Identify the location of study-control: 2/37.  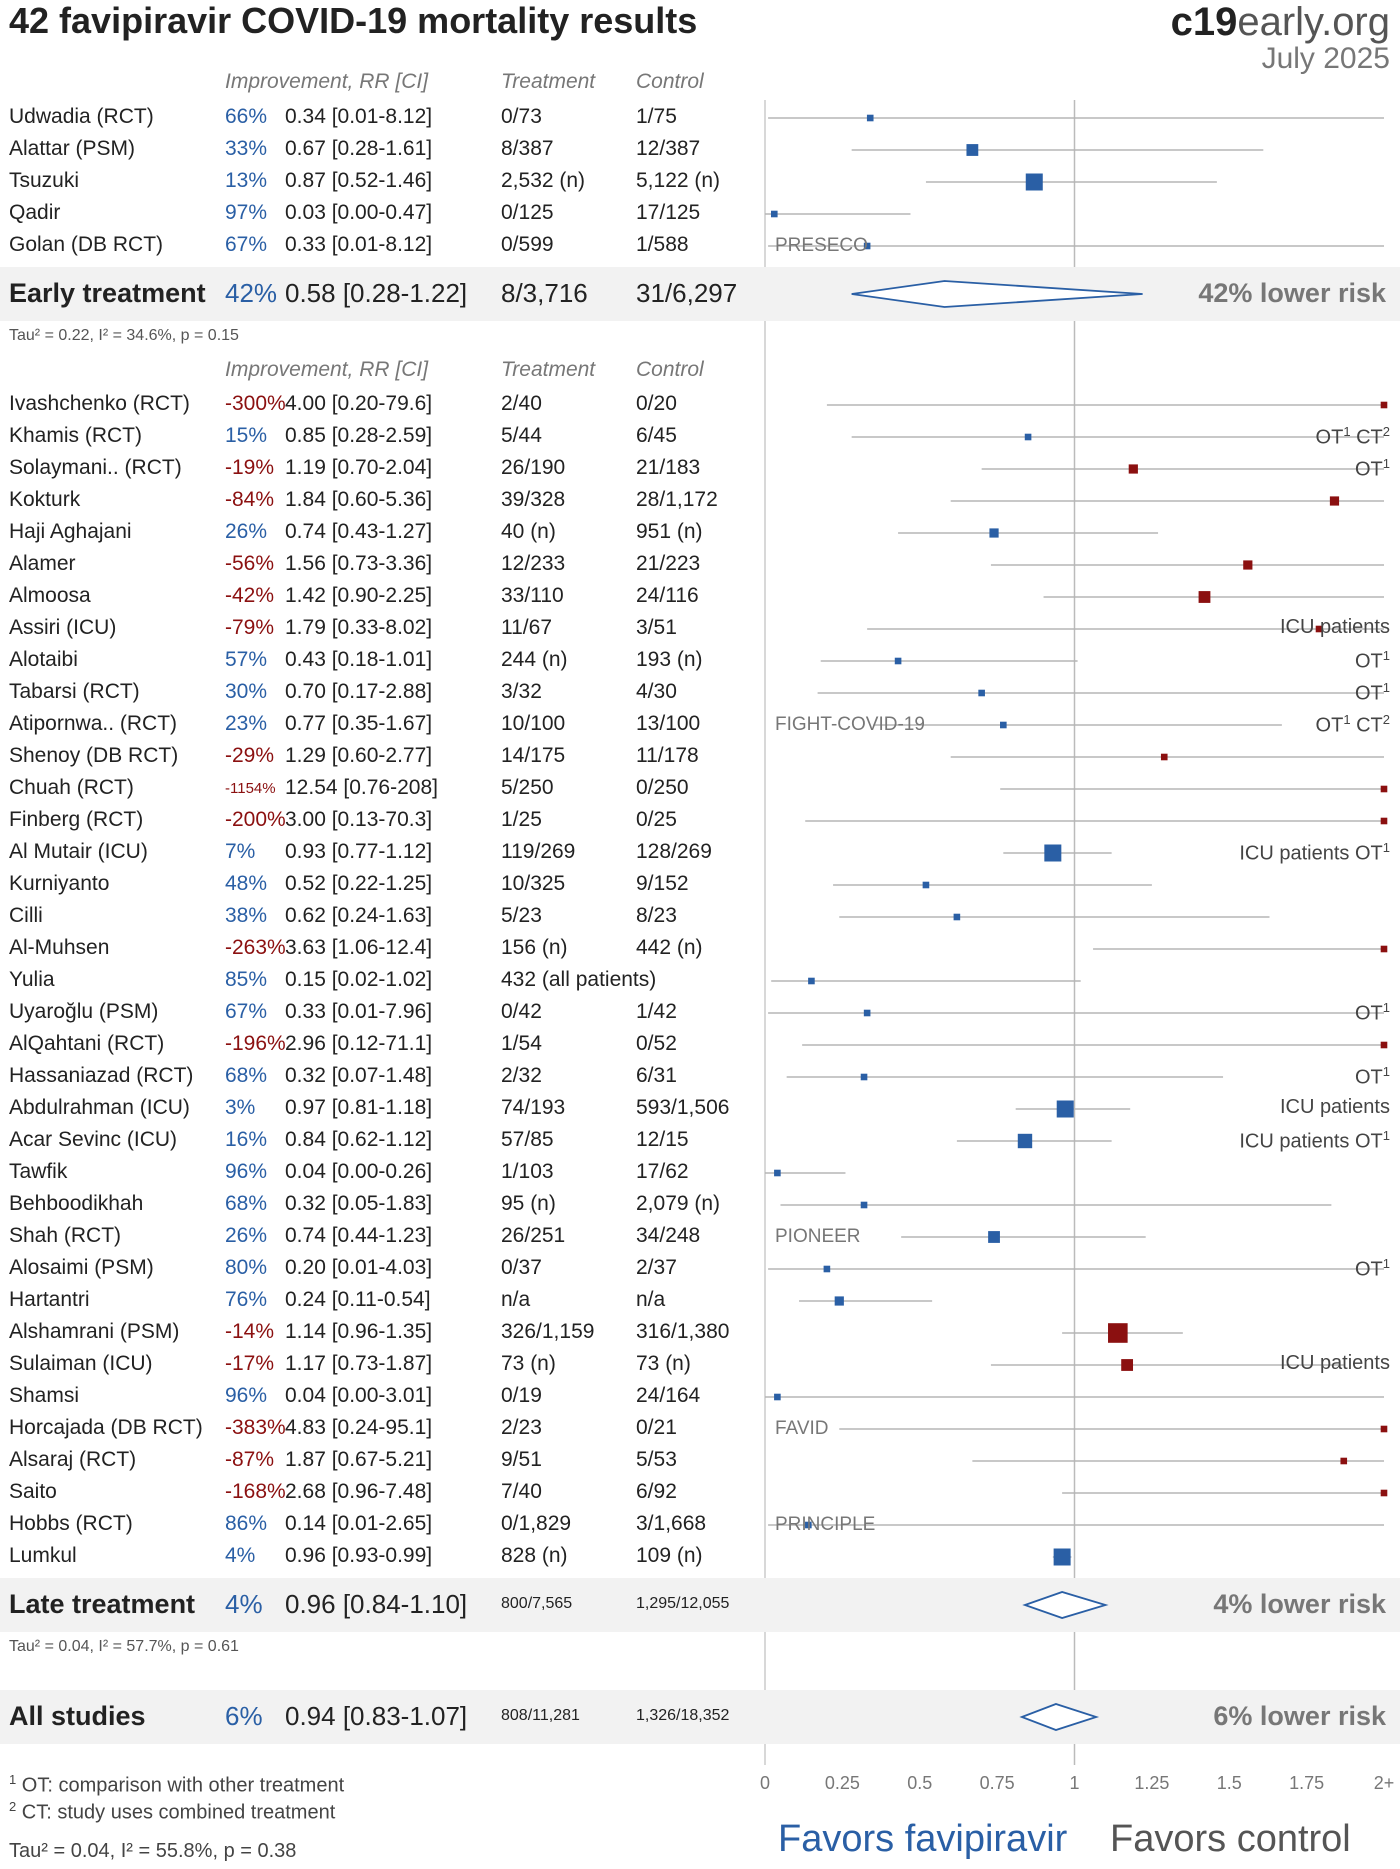
(656, 1267).